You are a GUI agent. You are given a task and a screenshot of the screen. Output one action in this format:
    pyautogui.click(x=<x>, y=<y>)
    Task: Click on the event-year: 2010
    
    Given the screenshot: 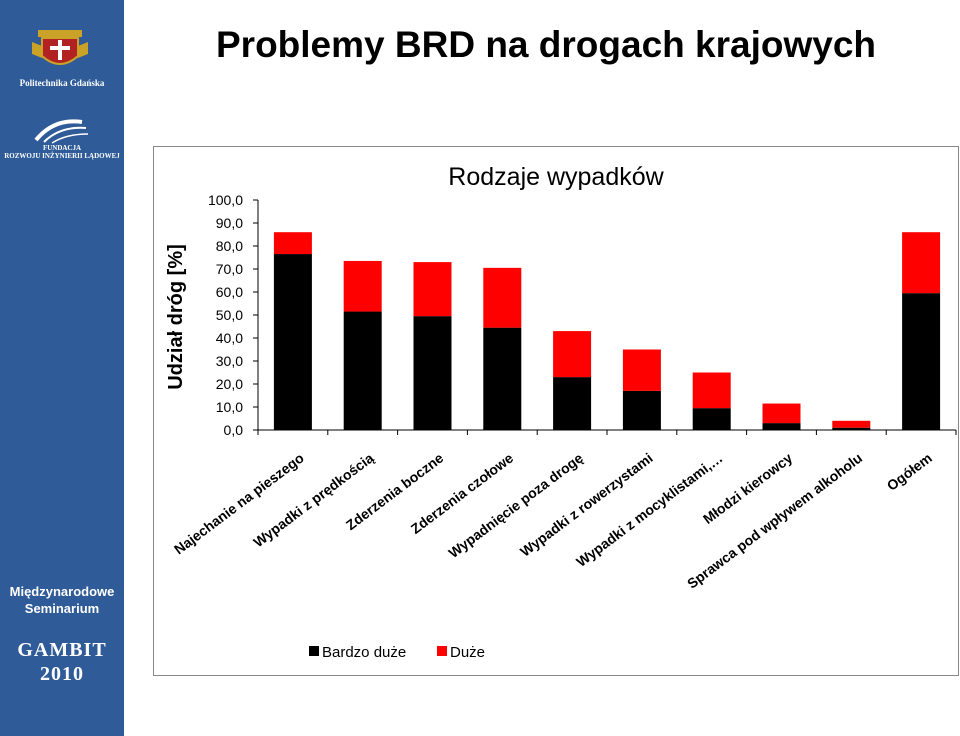 What is the action you would take?
    pyautogui.click(x=62, y=674)
    